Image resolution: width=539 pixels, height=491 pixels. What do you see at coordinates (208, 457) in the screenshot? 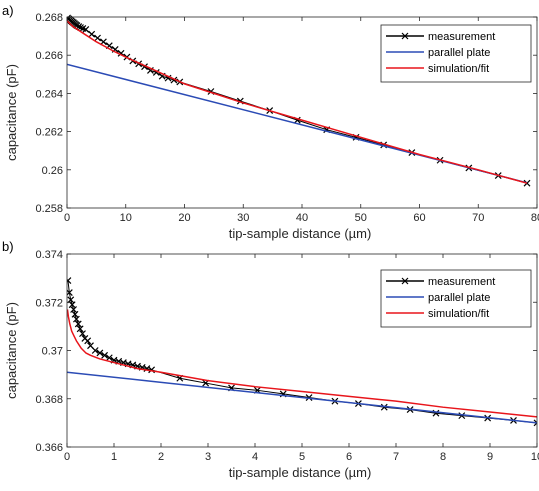
I see `x-tick-label: 3` at bounding box center [208, 457].